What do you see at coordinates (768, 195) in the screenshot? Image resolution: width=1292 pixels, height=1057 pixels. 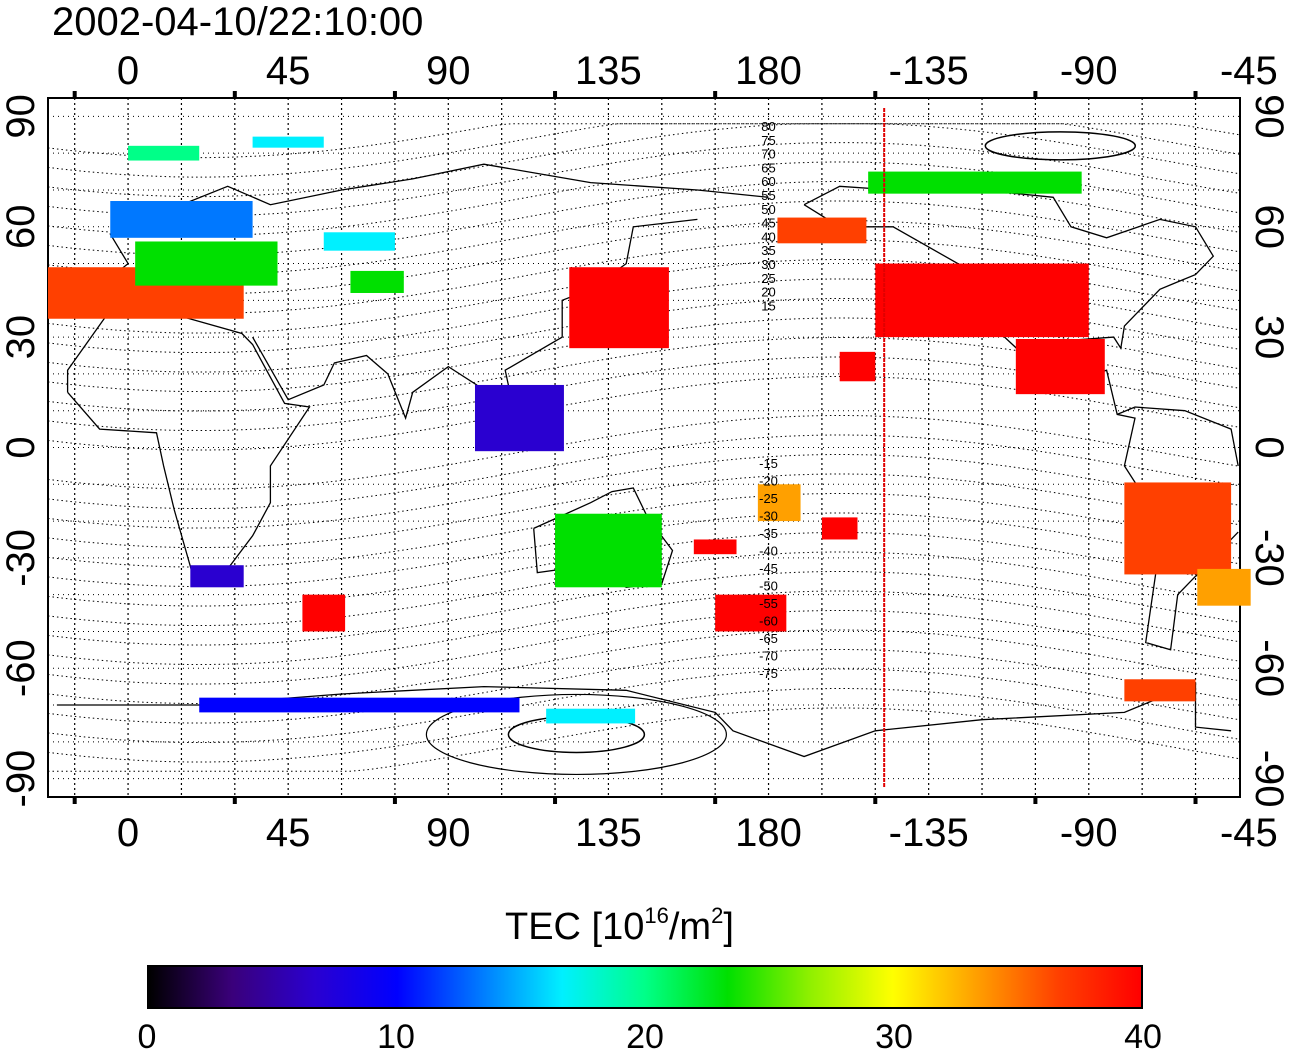 I see `contour-label: 55` at bounding box center [768, 195].